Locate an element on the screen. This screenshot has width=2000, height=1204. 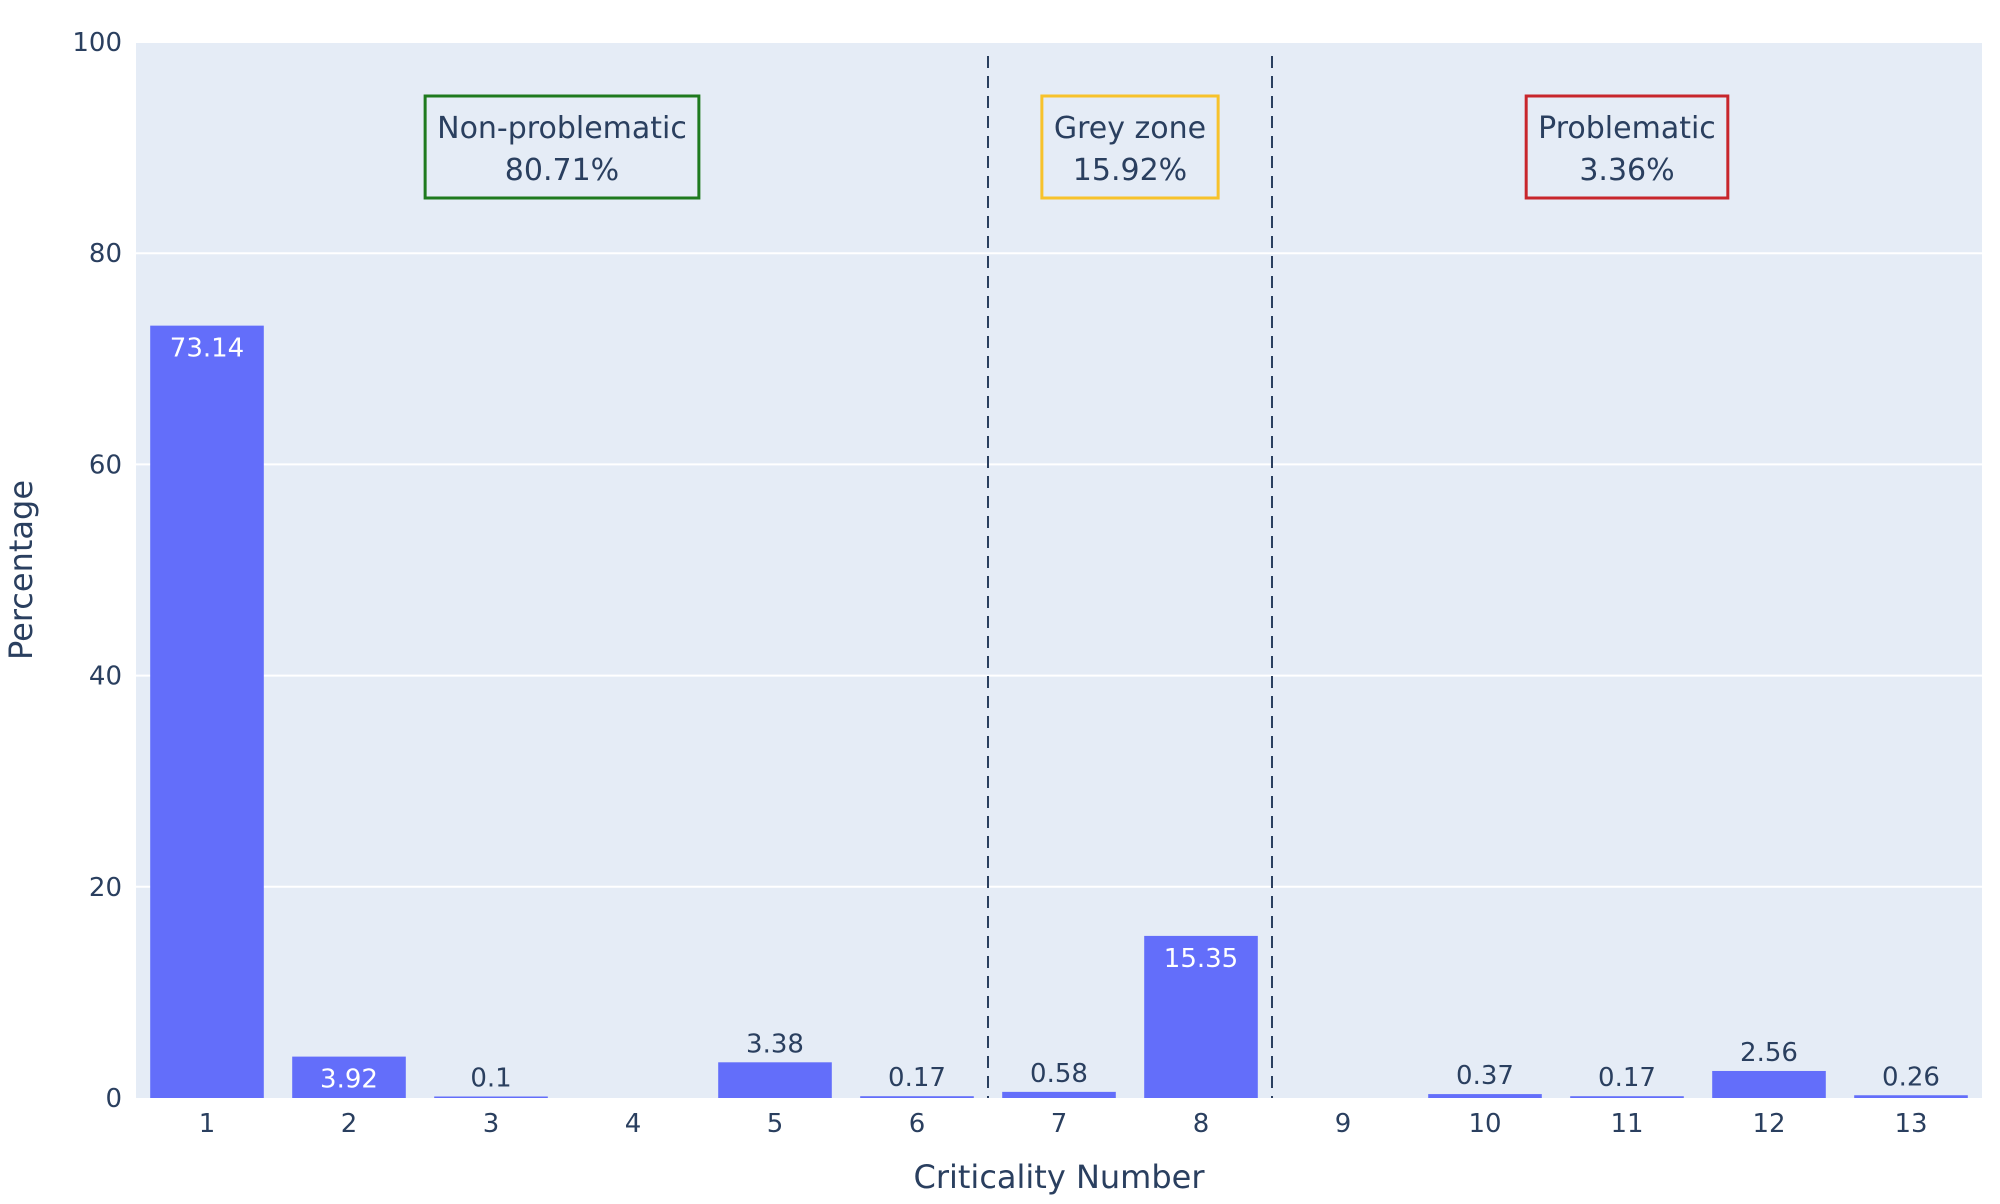
y-axis-title: Percentage is located at coordinates (21, 570).